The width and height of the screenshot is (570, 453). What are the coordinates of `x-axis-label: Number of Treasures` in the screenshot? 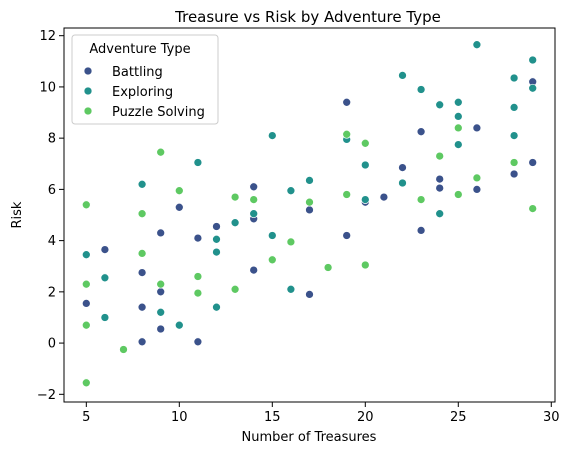 It's located at (309, 437).